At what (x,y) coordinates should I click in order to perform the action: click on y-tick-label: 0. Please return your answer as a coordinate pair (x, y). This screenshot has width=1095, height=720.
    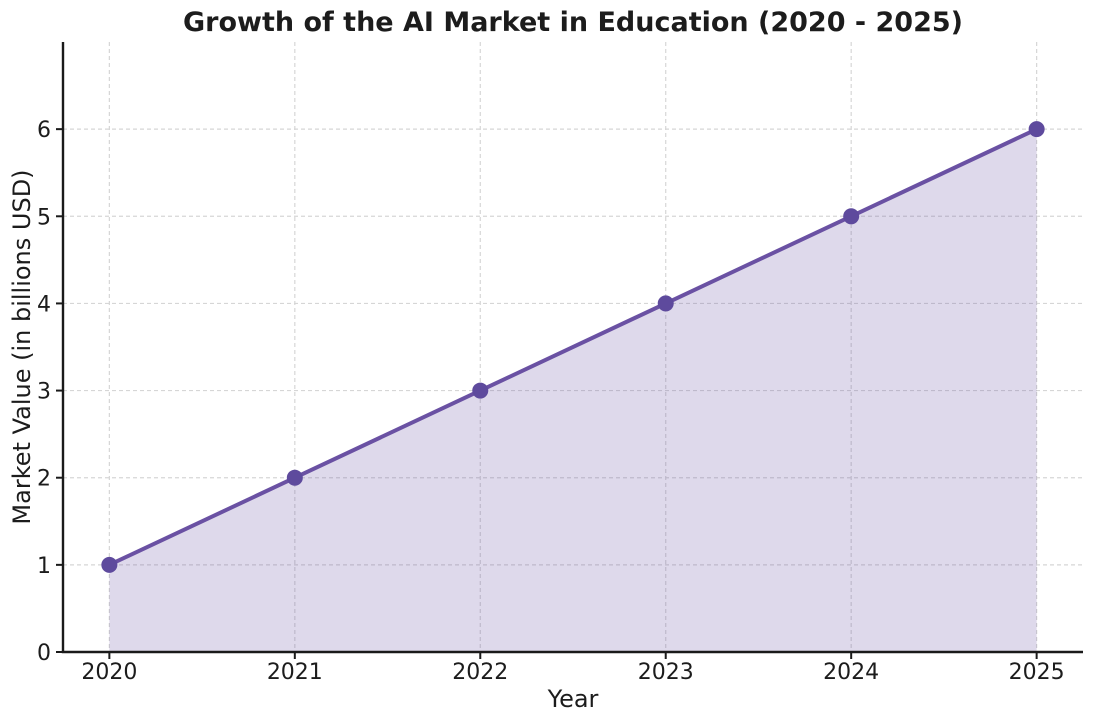
    Looking at the image, I should click on (44, 653).